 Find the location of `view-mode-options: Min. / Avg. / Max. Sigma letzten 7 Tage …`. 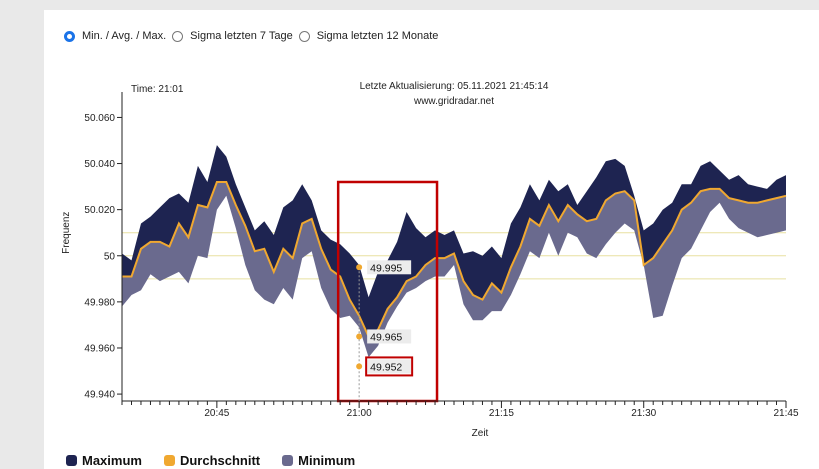

view-mode-options: Min. / Avg. / Max. Sigma letzten 7 Tage … is located at coordinates (251, 36).